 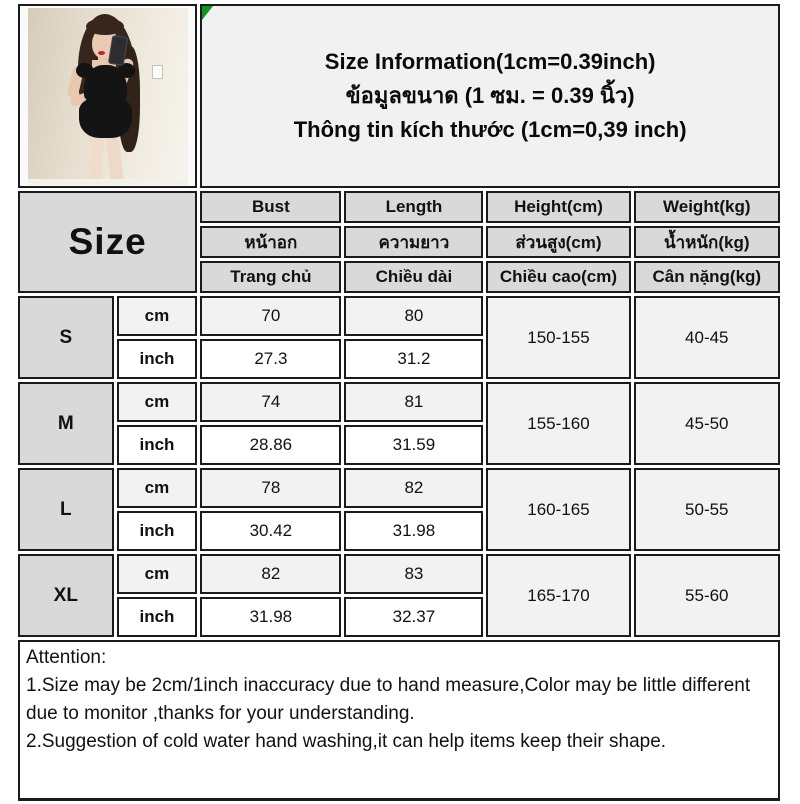 What do you see at coordinates (271, 359) in the screenshot?
I see `bust-inch-s: 27.3` at bounding box center [271, 359].